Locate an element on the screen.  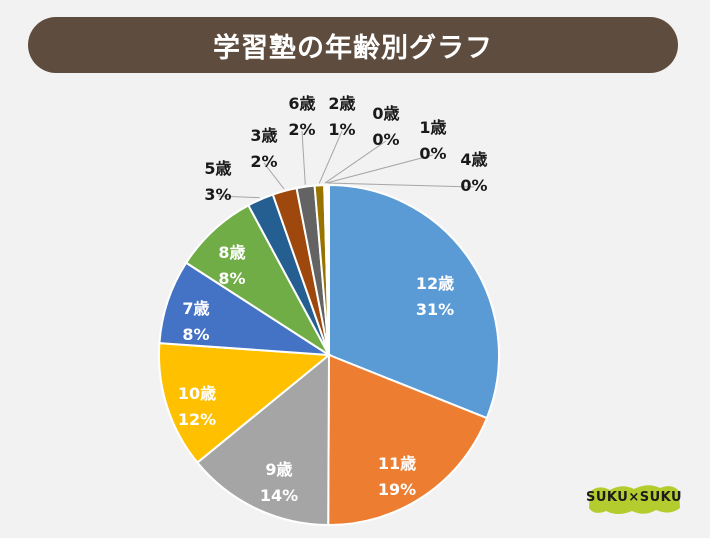
leader-line-1歳 is located at coordinates (380, 169).